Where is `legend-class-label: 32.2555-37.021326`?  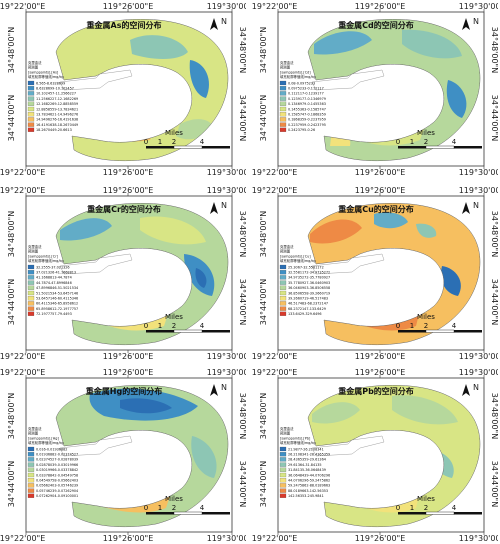
legend-class-label: 32.2555-37.021326 is located at coordinates (53, 267).